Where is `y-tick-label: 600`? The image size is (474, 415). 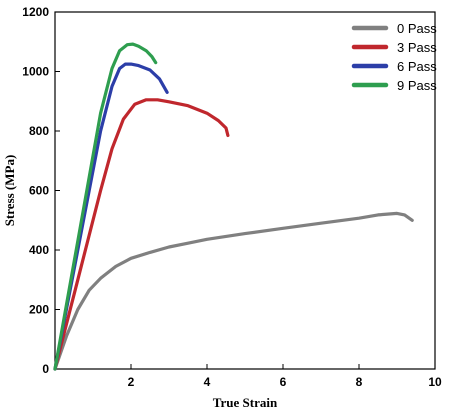 y-tick-label: 600 is located at coordinates (39, 191).